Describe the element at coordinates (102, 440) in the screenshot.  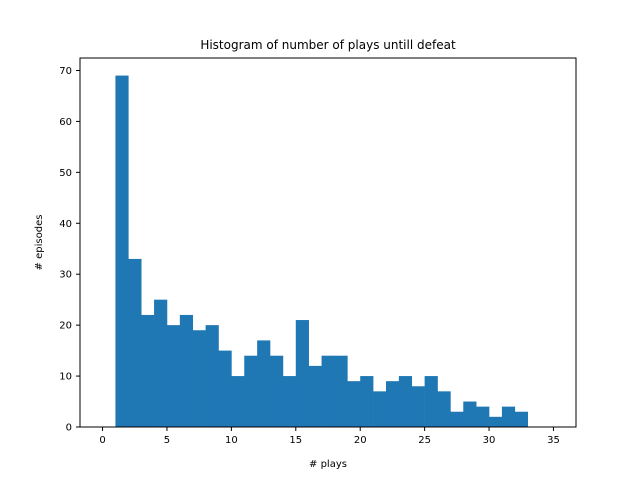
I see `x-tick-label-0: 0` at that location.